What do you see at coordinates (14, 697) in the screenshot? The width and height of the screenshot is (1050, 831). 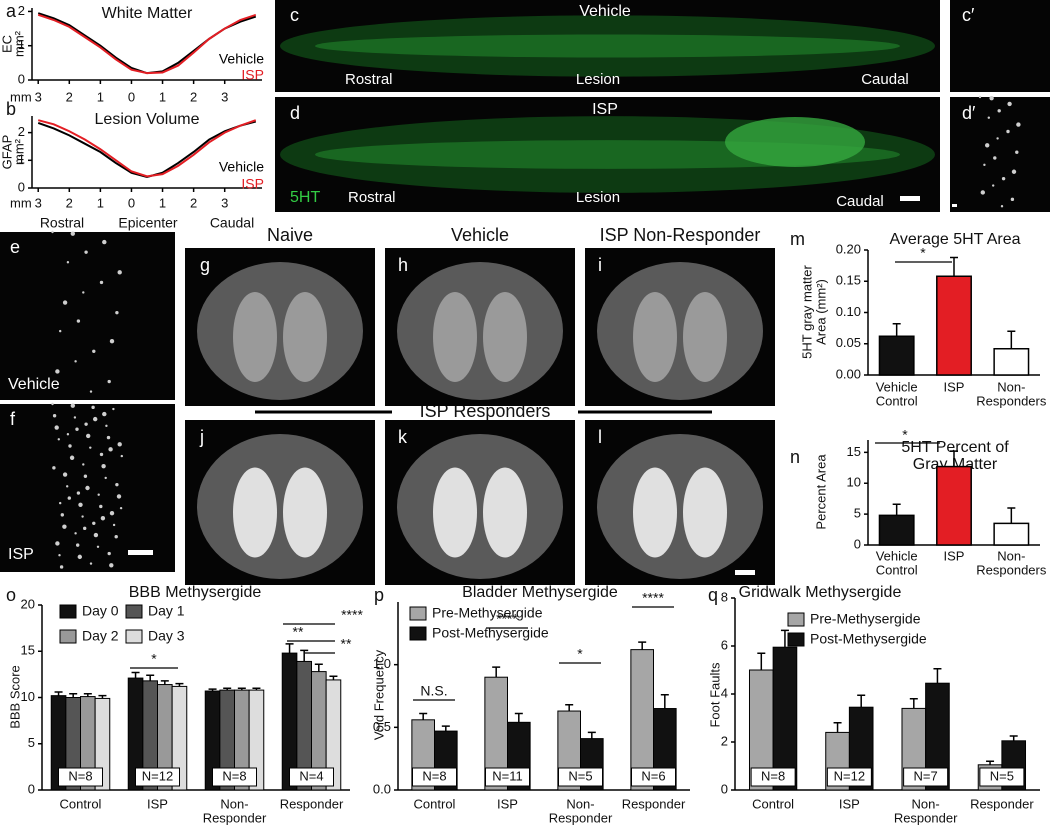 I see `y-axis-label: BBB Score` at bounding box center [14, 697].